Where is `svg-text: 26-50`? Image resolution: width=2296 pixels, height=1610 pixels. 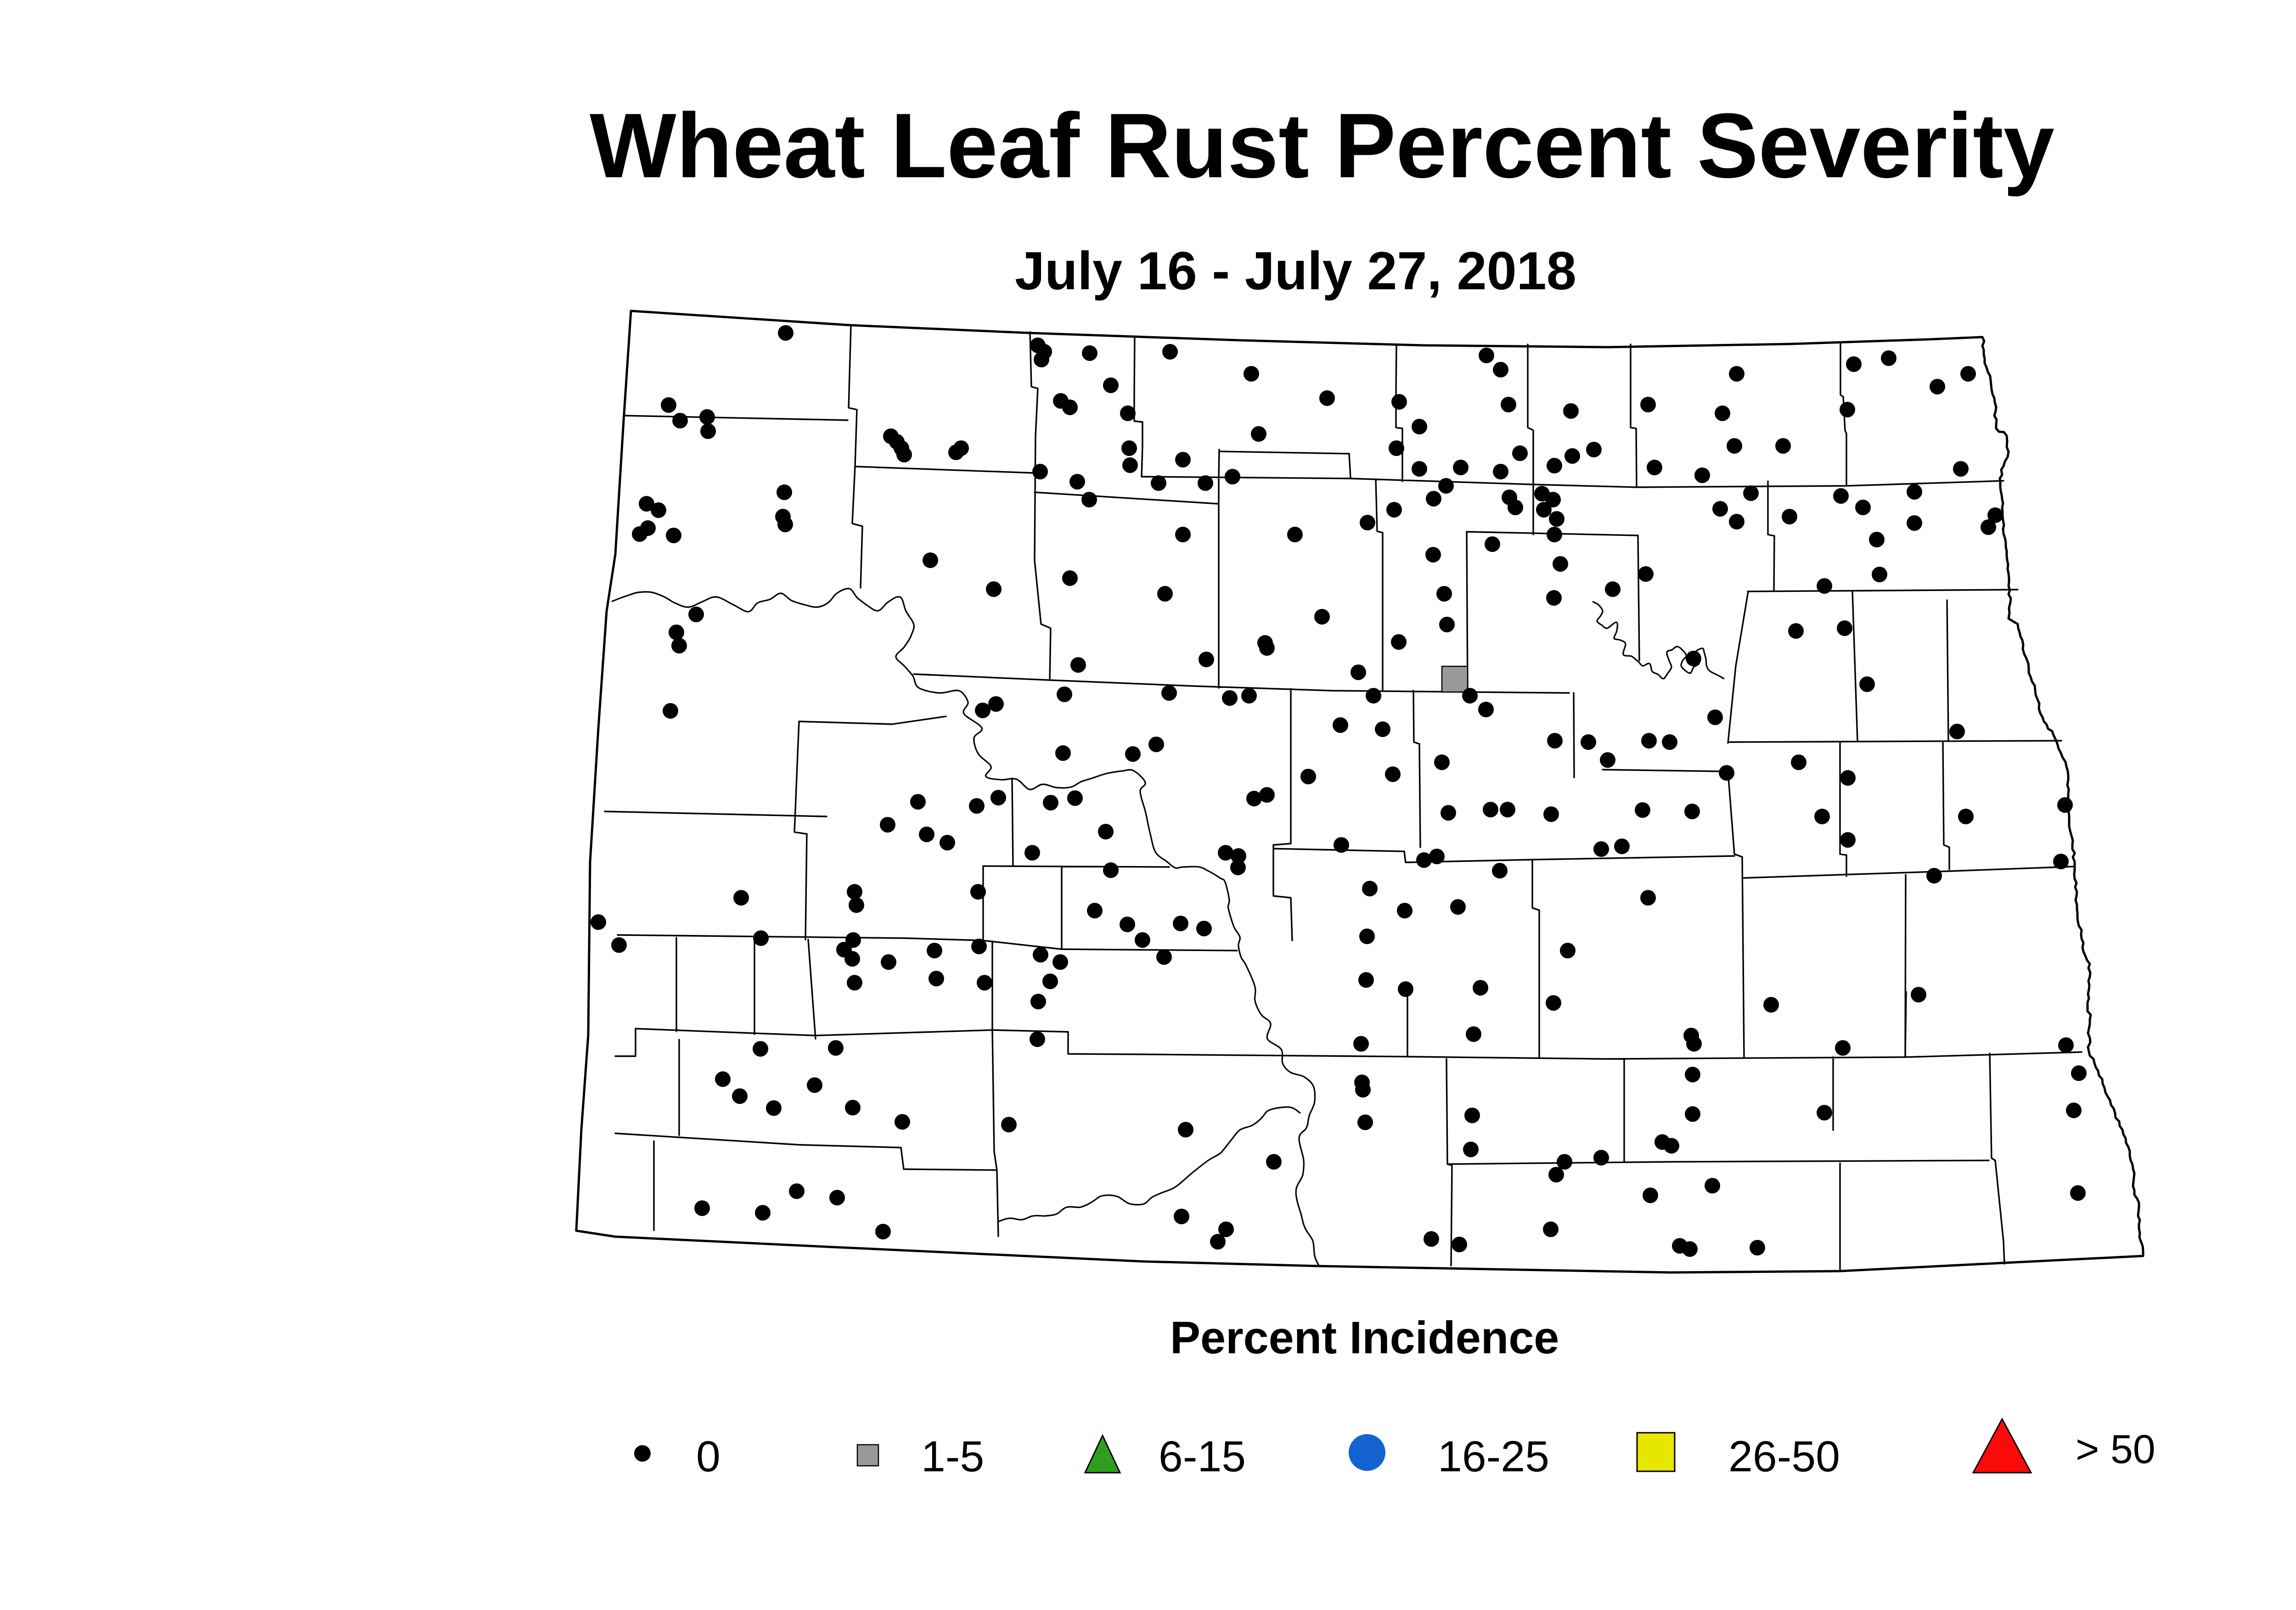
svg-text: 26-50 is located at coordinates (1784, 1456).